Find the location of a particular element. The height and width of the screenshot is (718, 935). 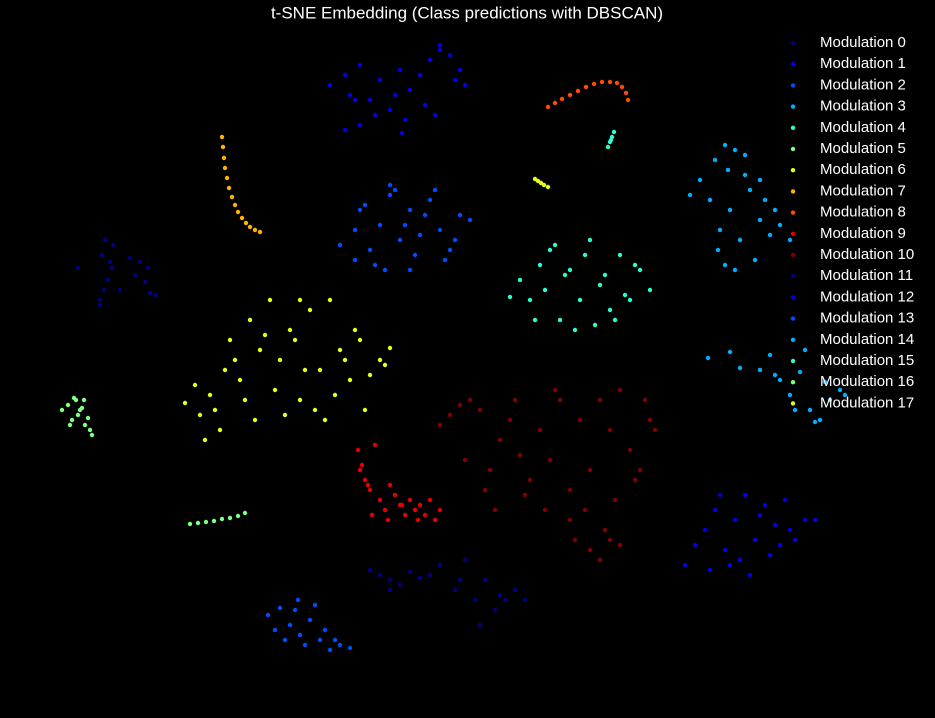

legend-label: Modulation 9 is located at coordinates (863, 233).